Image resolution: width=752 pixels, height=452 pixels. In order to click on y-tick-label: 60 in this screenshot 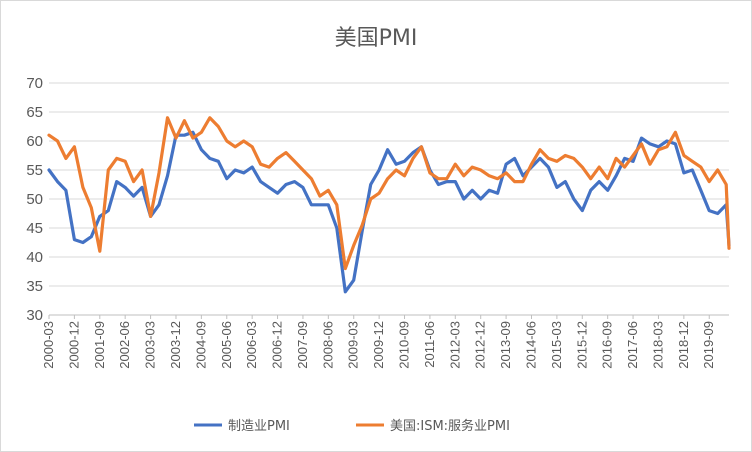, I will do `click(34, 141)`.